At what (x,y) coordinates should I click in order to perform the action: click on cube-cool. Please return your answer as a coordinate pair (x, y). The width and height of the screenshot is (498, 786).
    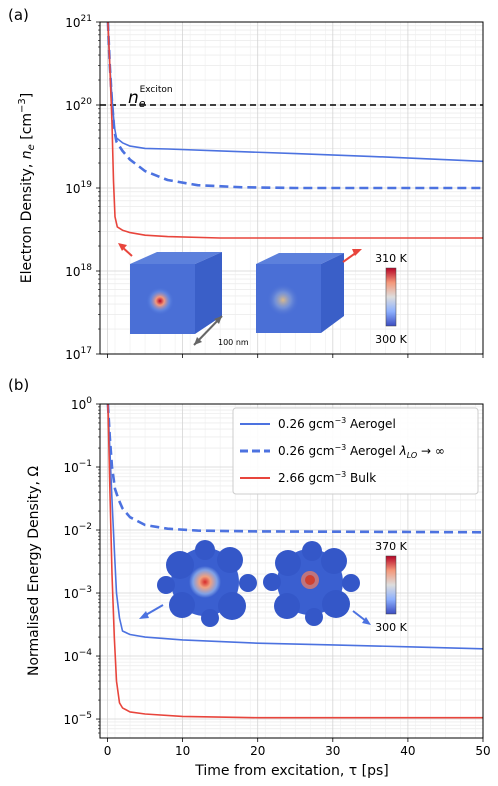
    Looking at the image, I should click on (300, 293).